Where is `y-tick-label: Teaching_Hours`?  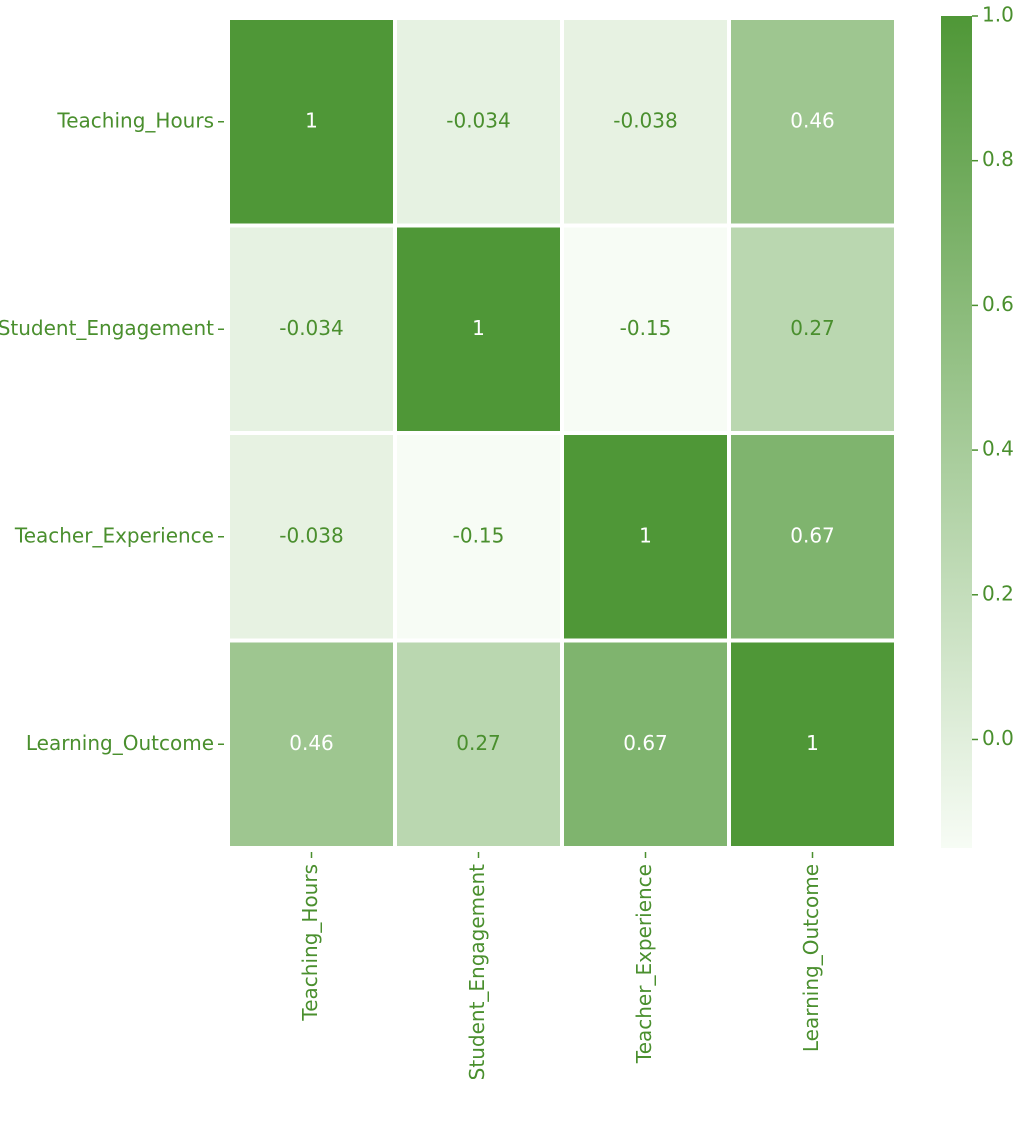 y-tick-label: Teaching_Hours is located at coordinates (135, 120).